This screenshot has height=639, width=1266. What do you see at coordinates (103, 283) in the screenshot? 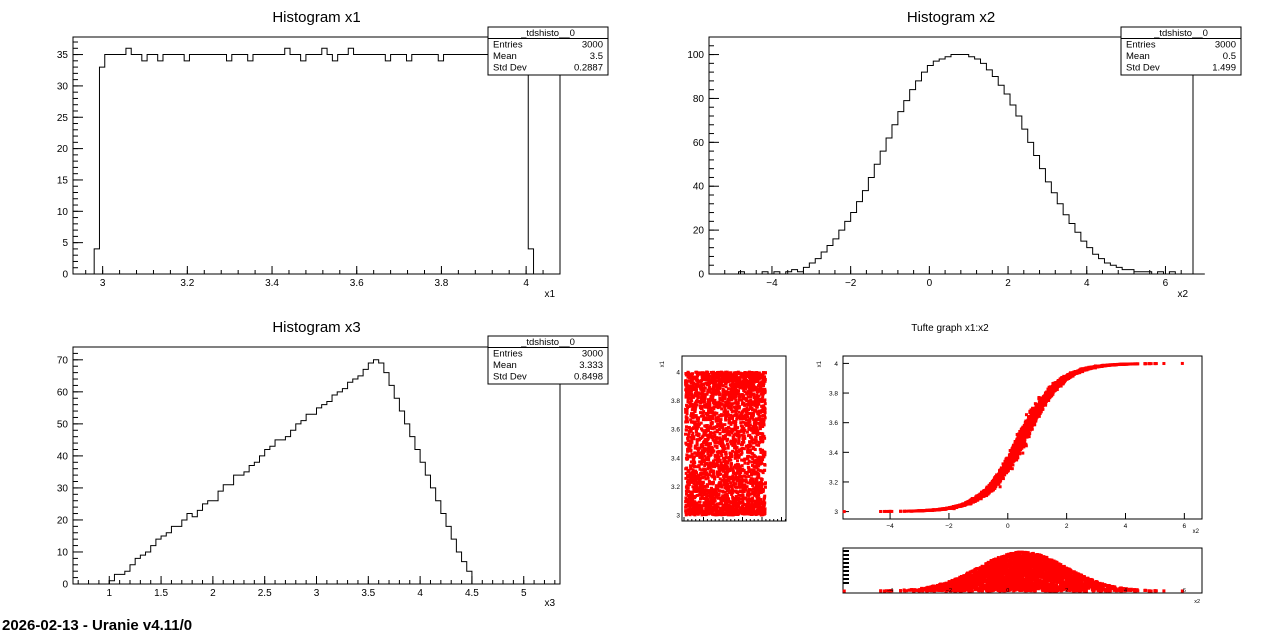
I see `hist1-xtick-label: 3` at bounding box center [103, 283].